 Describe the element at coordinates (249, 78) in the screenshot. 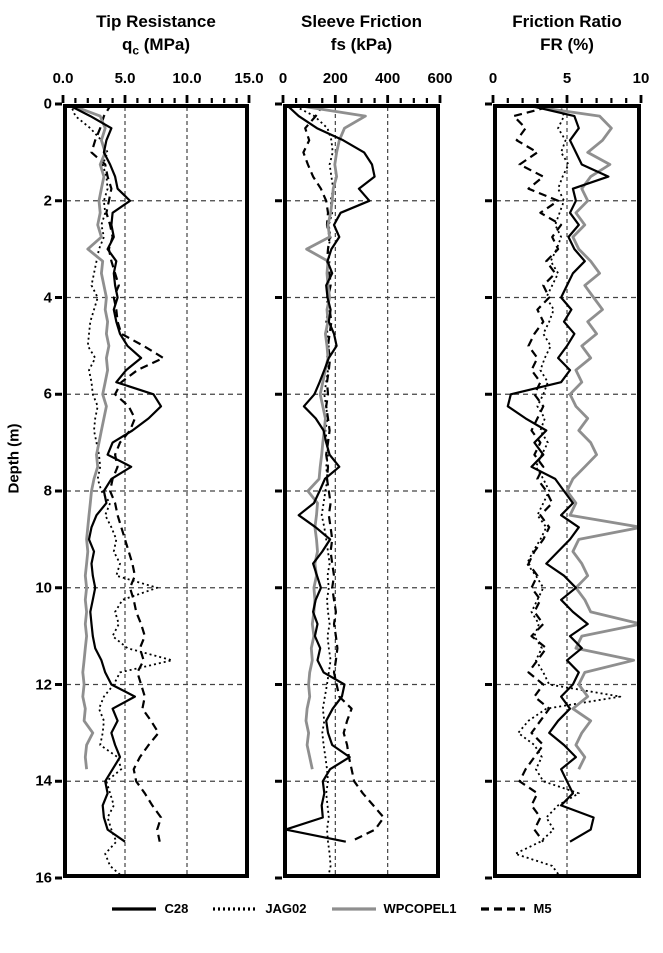

I see `x-tick-label: 15.0` at that location.